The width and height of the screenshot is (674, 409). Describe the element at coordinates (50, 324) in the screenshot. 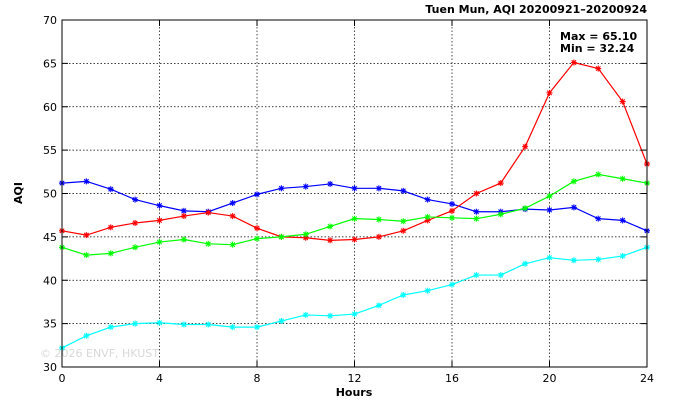

I see `y-tick-label: 35` at that location.